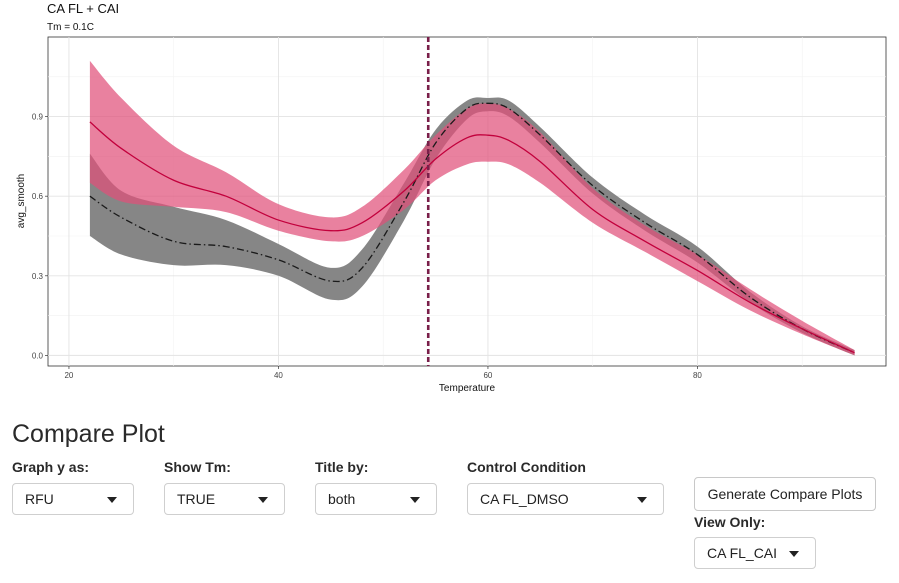 This screenshot has width=899, height=583. Describe the element at coordinates (21, 201) in the screenshot. I see `y-axis-label: avg_smooth` at that location.